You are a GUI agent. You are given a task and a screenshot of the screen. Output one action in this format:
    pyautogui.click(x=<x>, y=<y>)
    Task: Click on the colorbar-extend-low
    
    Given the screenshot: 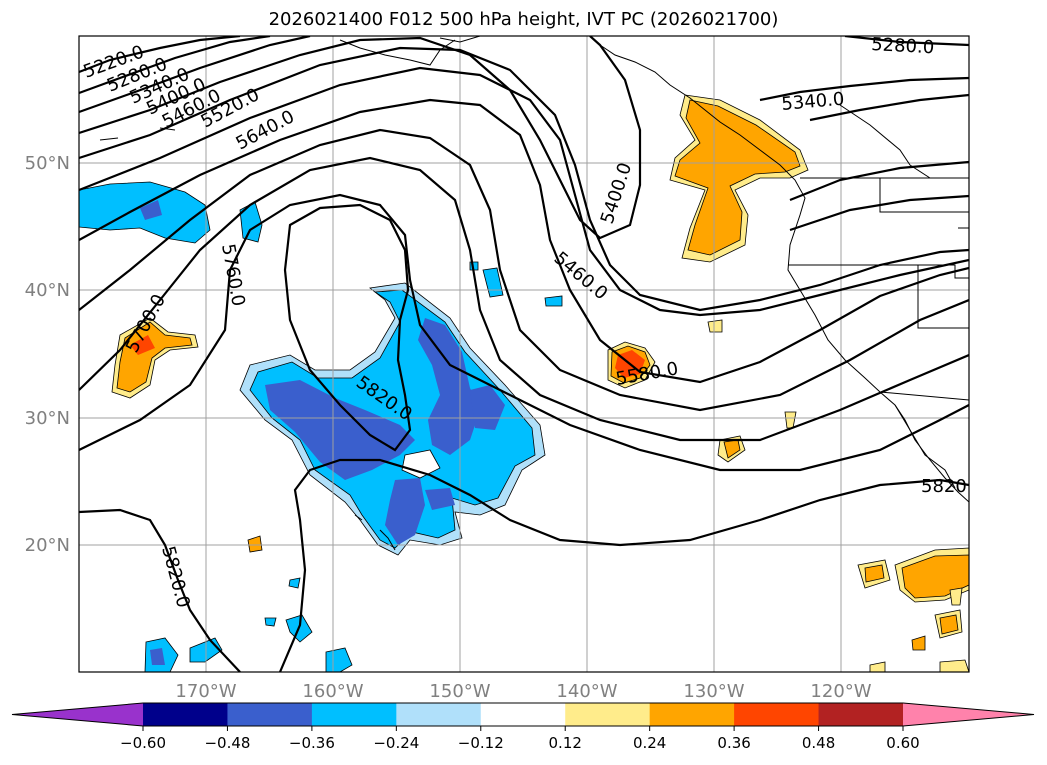 What is the action you would take?
    pyautogui.click(x=77, y=714)
    